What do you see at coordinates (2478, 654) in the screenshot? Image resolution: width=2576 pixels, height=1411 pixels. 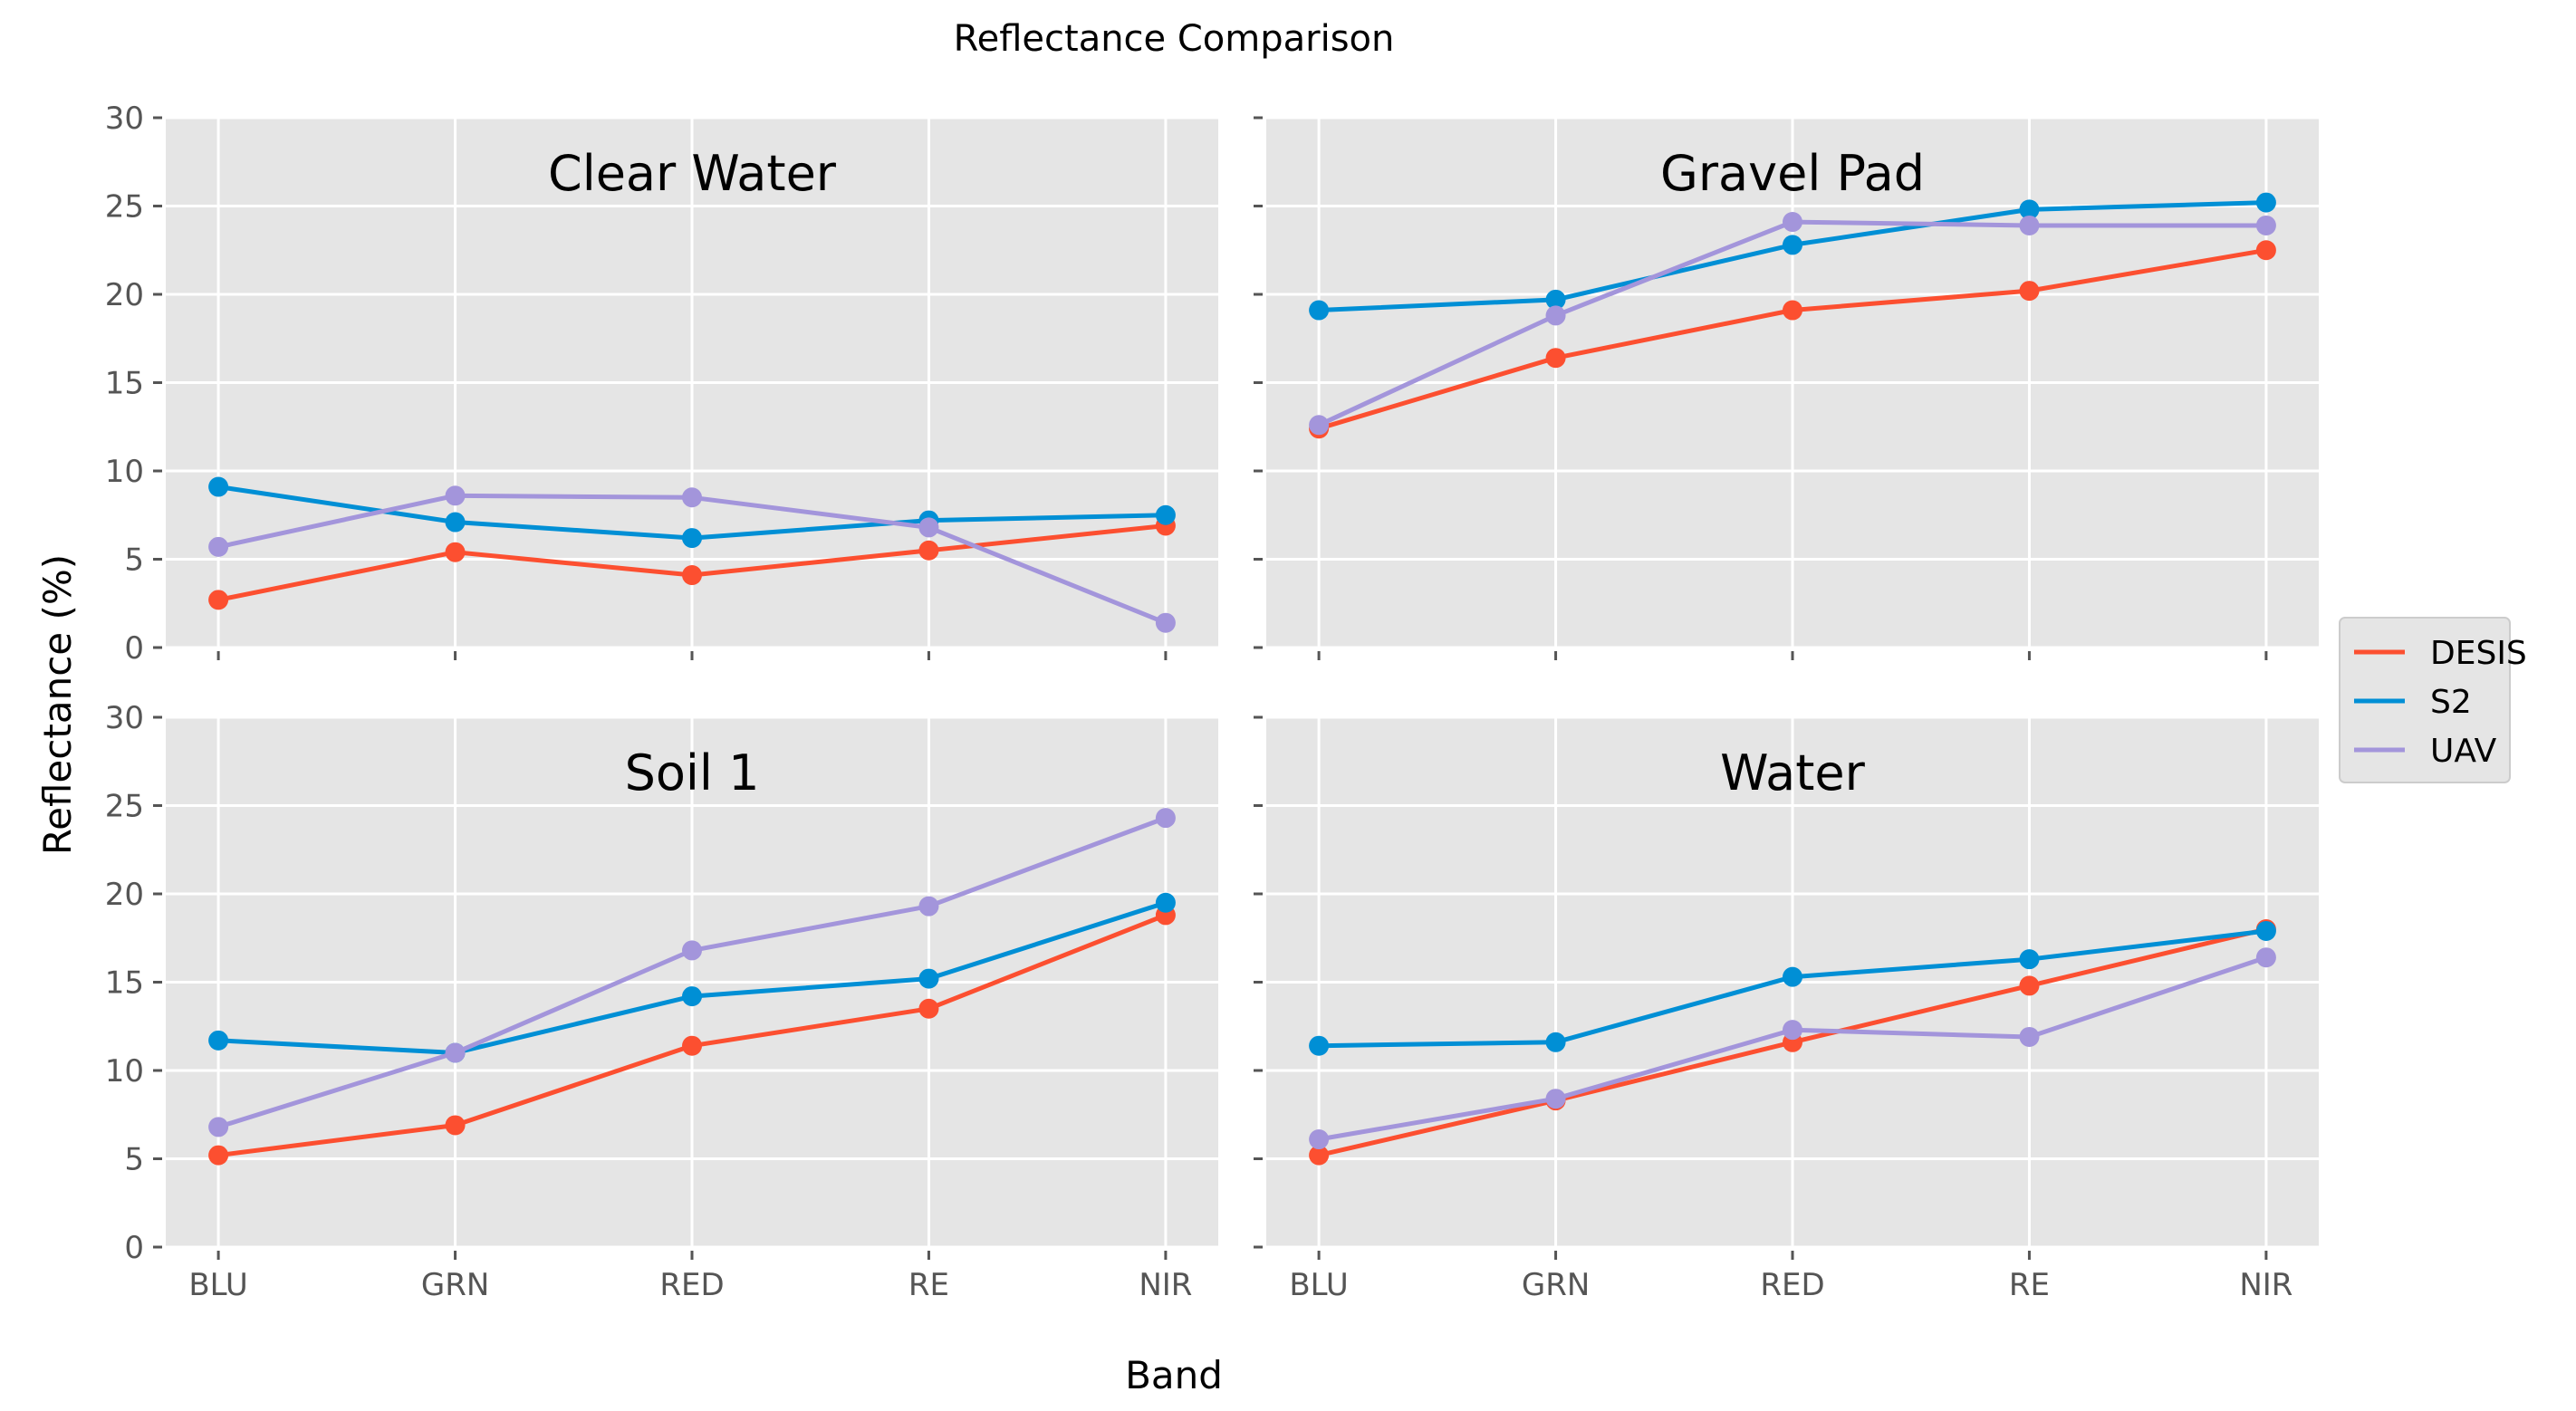 I see `legend-label-desis: DESIS` at bounding box center [2478, 654].